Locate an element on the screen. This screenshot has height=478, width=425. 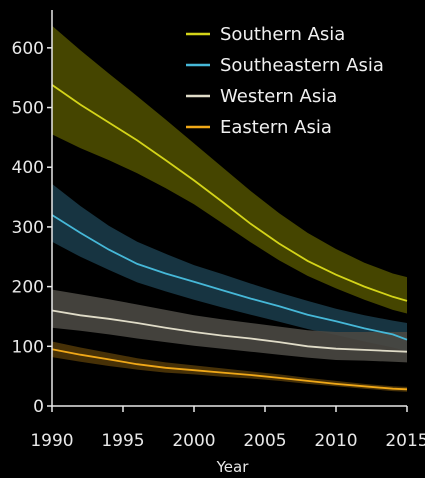
eastern-asia-band is located at coordinates (229, 366).